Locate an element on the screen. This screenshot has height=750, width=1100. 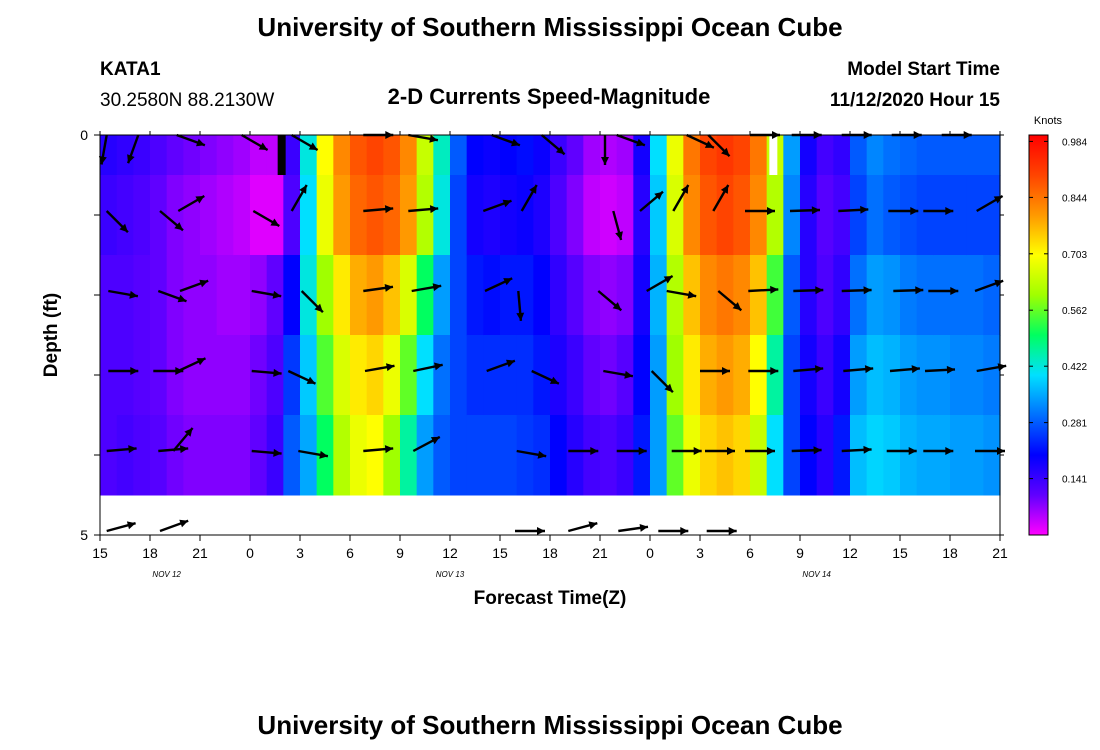
colorbar-ticks: 0.984 0.844 0.703 0.562 0.422 0.281 0.141 is located at coordinates (1058, 311).